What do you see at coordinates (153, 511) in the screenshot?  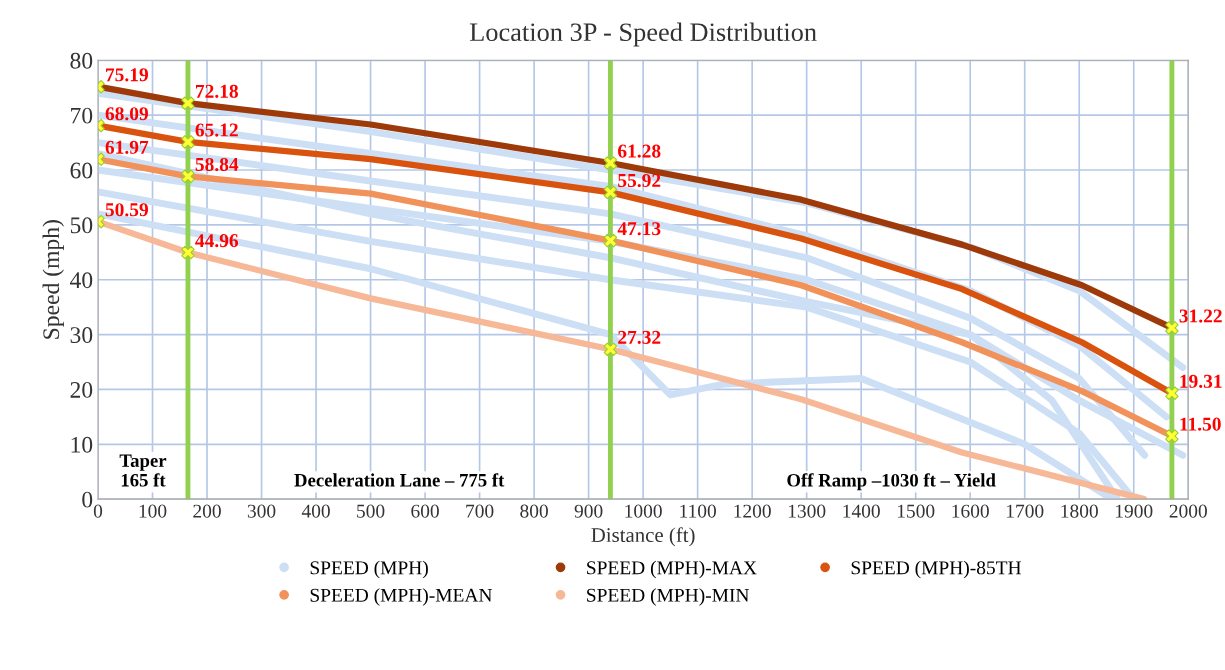 I see `x-tick-label: 100` at bounding box center [153, 511].